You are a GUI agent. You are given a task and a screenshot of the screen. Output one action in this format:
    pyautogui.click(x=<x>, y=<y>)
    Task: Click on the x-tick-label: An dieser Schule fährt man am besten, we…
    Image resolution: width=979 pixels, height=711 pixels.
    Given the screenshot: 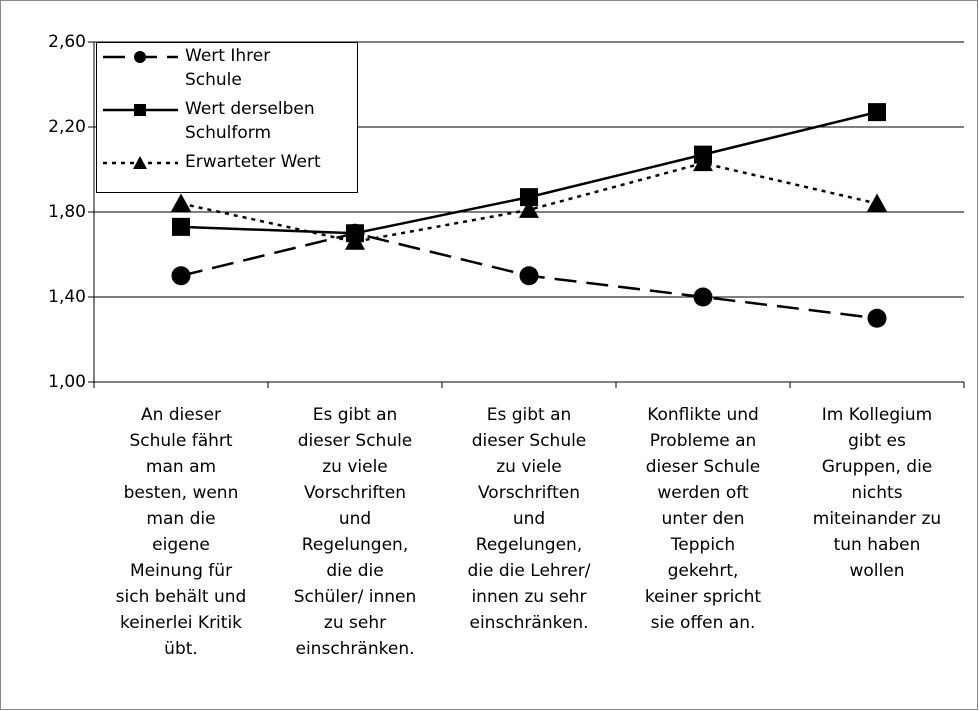 What is the action you would take?
    pyautogui.click(x=181, y=532)
    